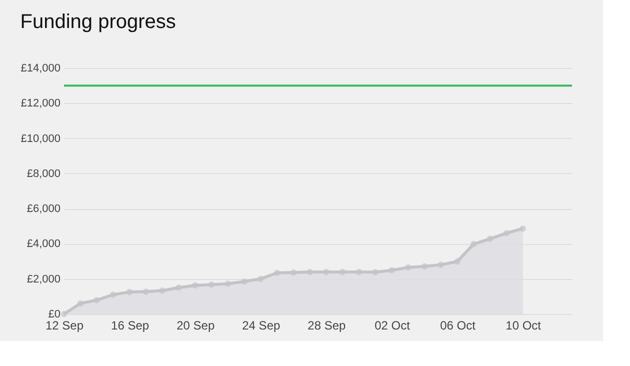 The image size is (630, 366). I want to click on x-tick-label: 24 Sep, so click(261, 325).